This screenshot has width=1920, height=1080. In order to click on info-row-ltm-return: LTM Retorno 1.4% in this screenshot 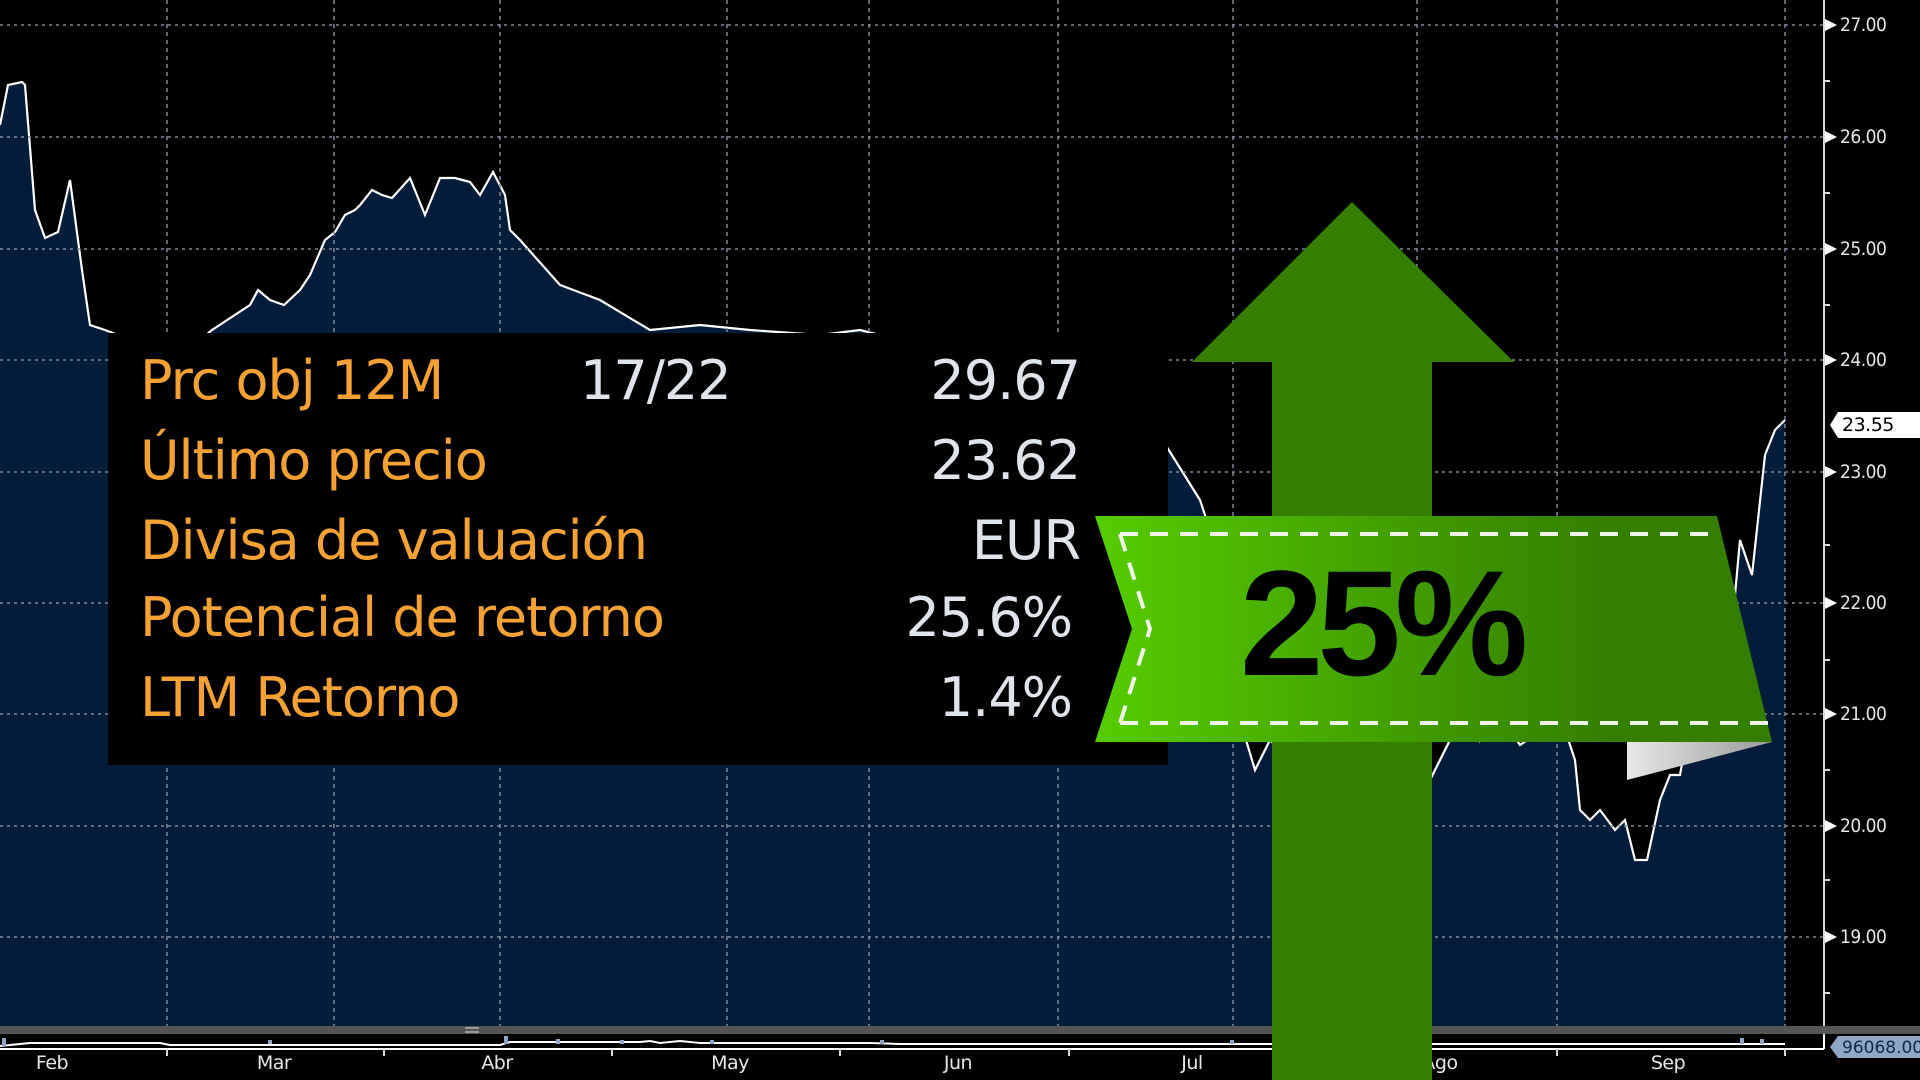, I will do `click(654, 698)`.